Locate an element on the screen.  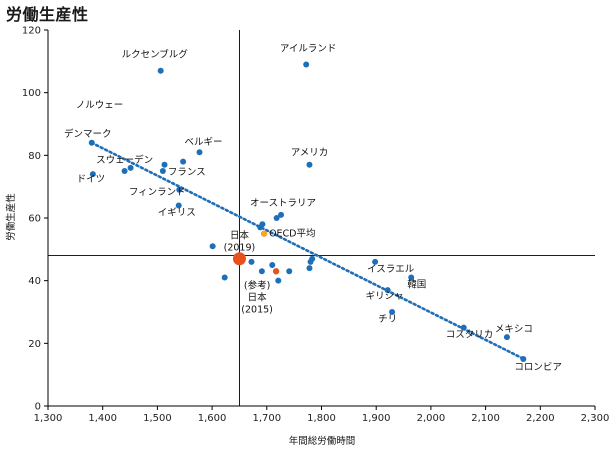
x-tick-label: 1,400 is located at coordinates (102, 418).